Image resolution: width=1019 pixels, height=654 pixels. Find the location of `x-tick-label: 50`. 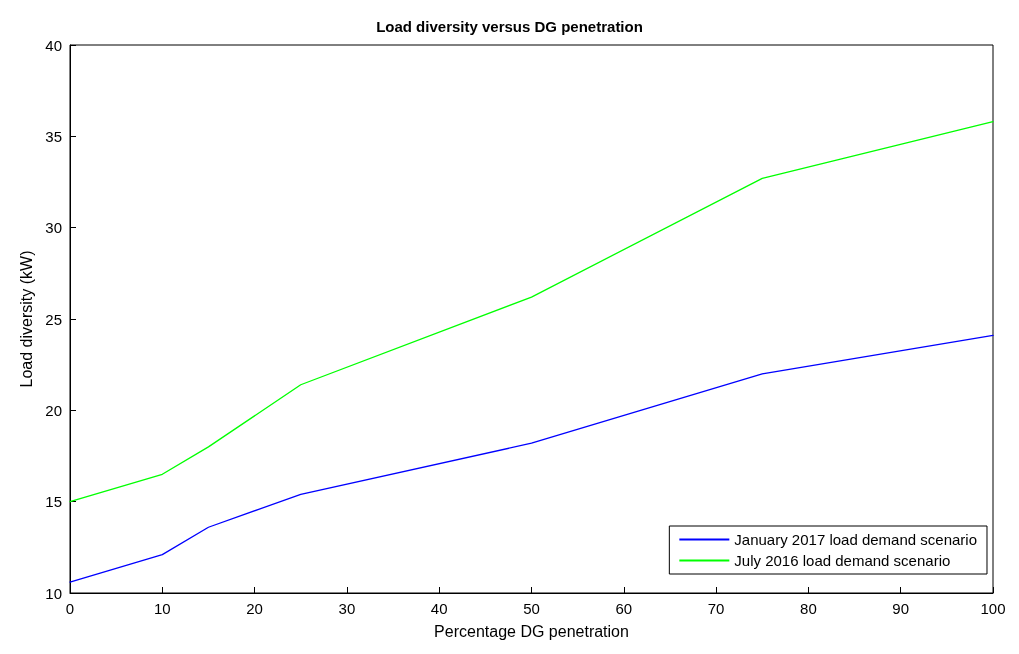

x-tick-label: 50 is located at coordinates (531, 608).